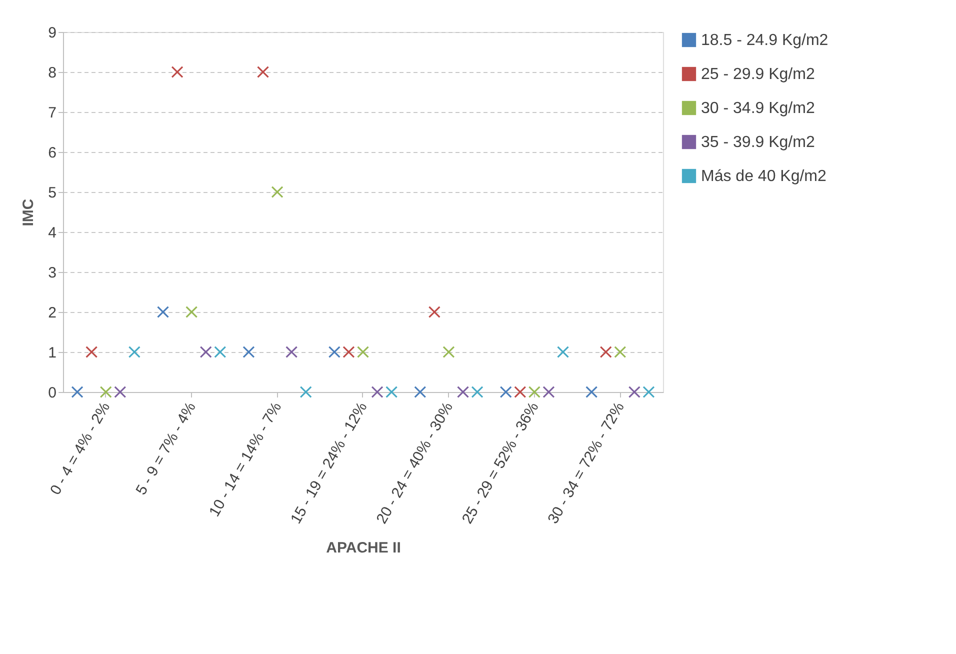 The width and height of the screenshot is (956, 654). Describe the element at coordinates (52, 113) in the screenshot. I see `y-tick-label: 7` at that location.